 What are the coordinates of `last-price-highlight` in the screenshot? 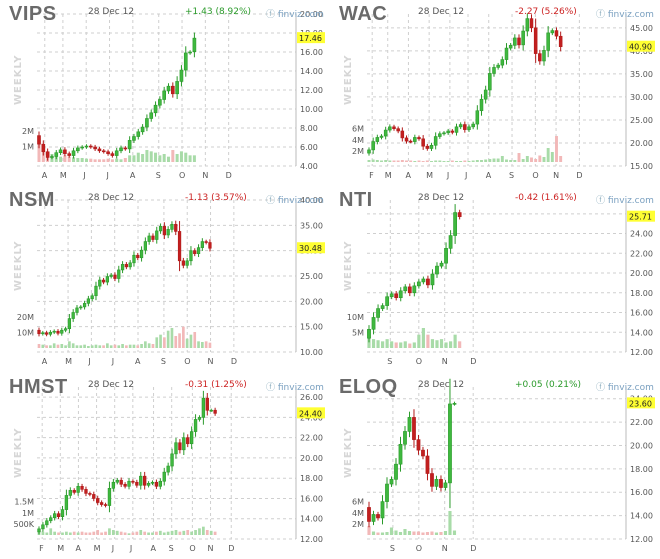 It's located at (641, 403).